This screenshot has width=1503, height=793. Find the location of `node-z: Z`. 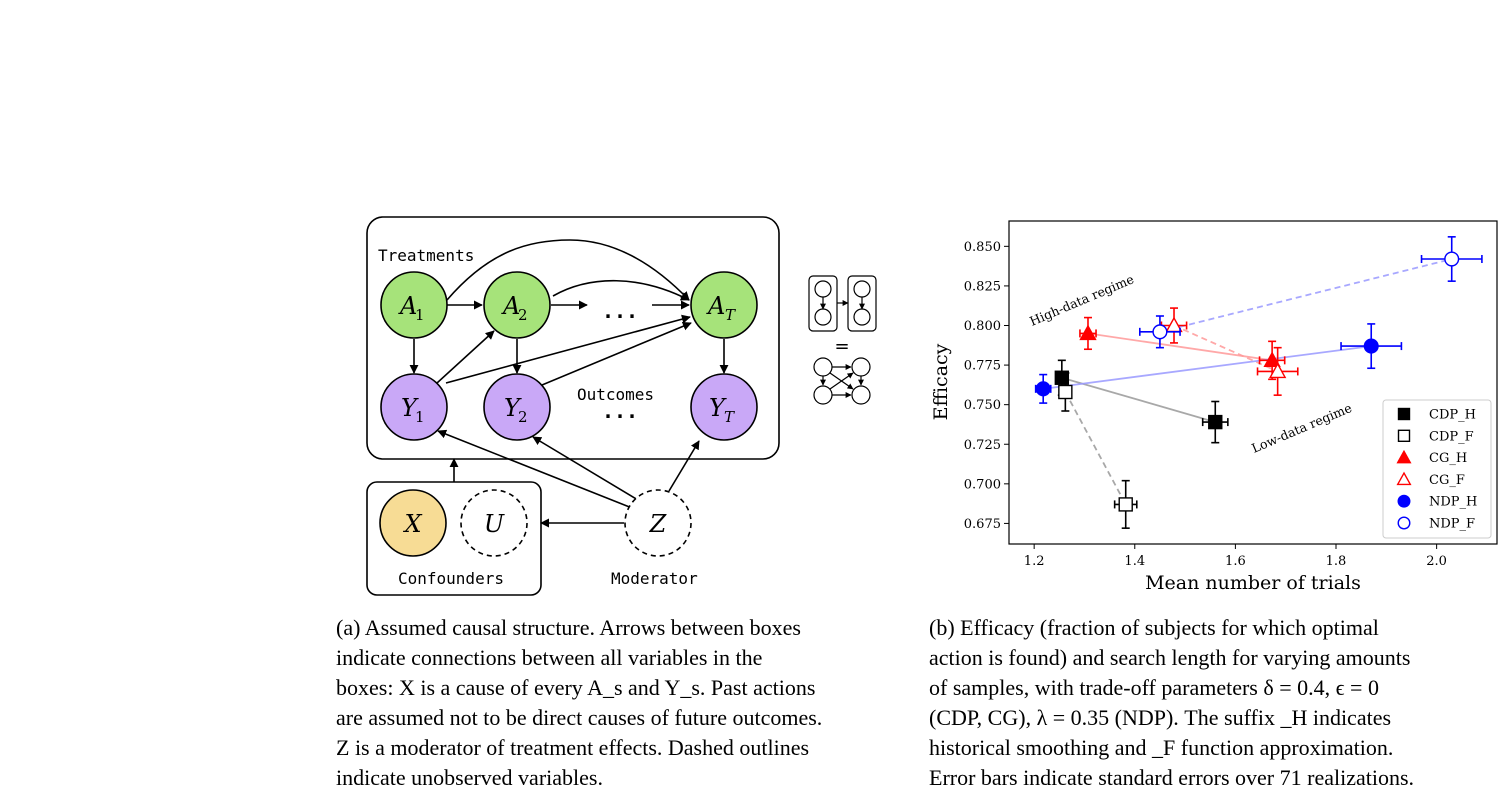

node-z: Z is located at coordinates (658, 523).